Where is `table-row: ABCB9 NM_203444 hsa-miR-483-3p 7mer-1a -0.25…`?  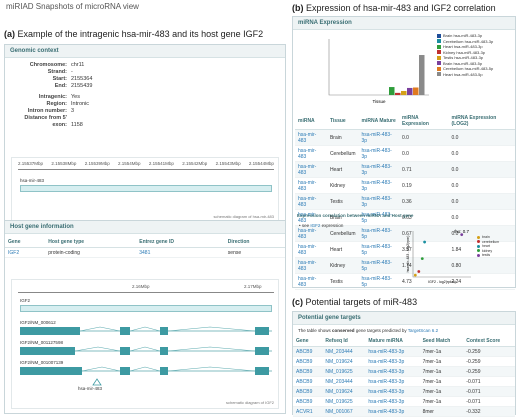
table-row: ABCB9 NM_203444 hsa-miR-483-3p 7mer-1a -0.25… is located at coordinates (404, 351).